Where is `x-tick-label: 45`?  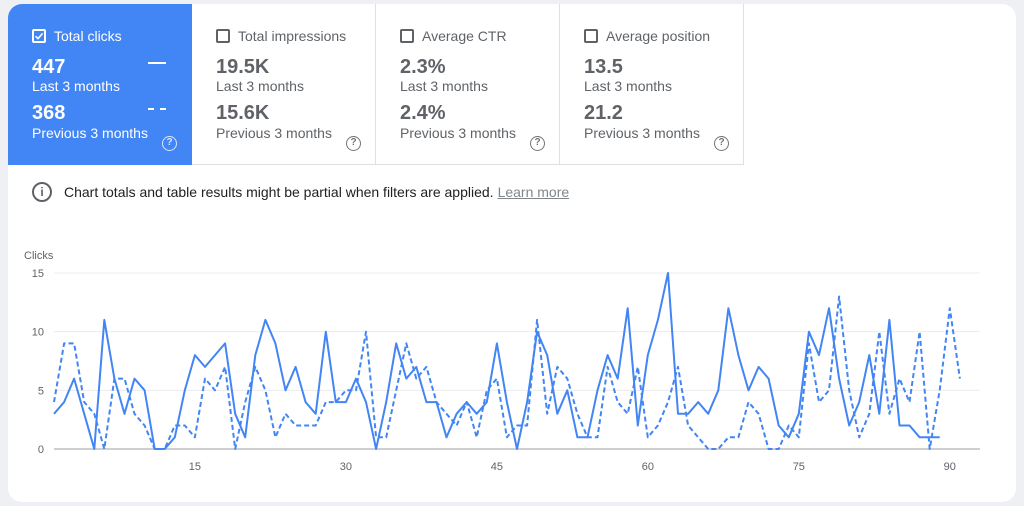
x-tick-label: 45 is located at coordinates (497, 467).